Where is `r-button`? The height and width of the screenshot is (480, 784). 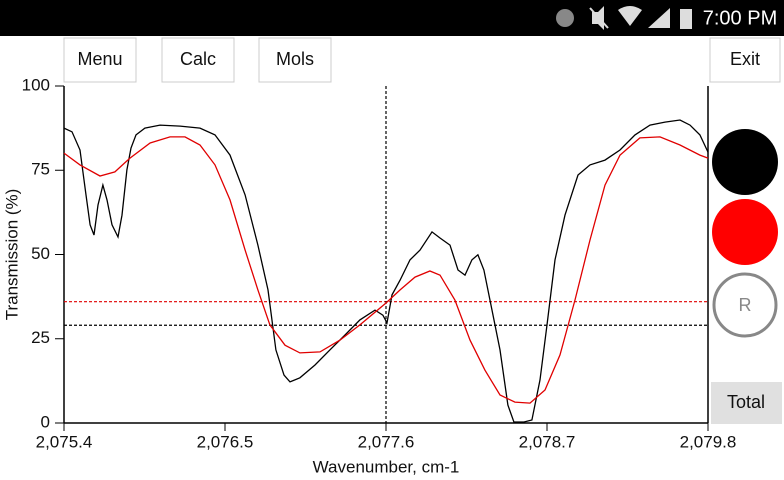
r-button is located at coordinates (745, 305).